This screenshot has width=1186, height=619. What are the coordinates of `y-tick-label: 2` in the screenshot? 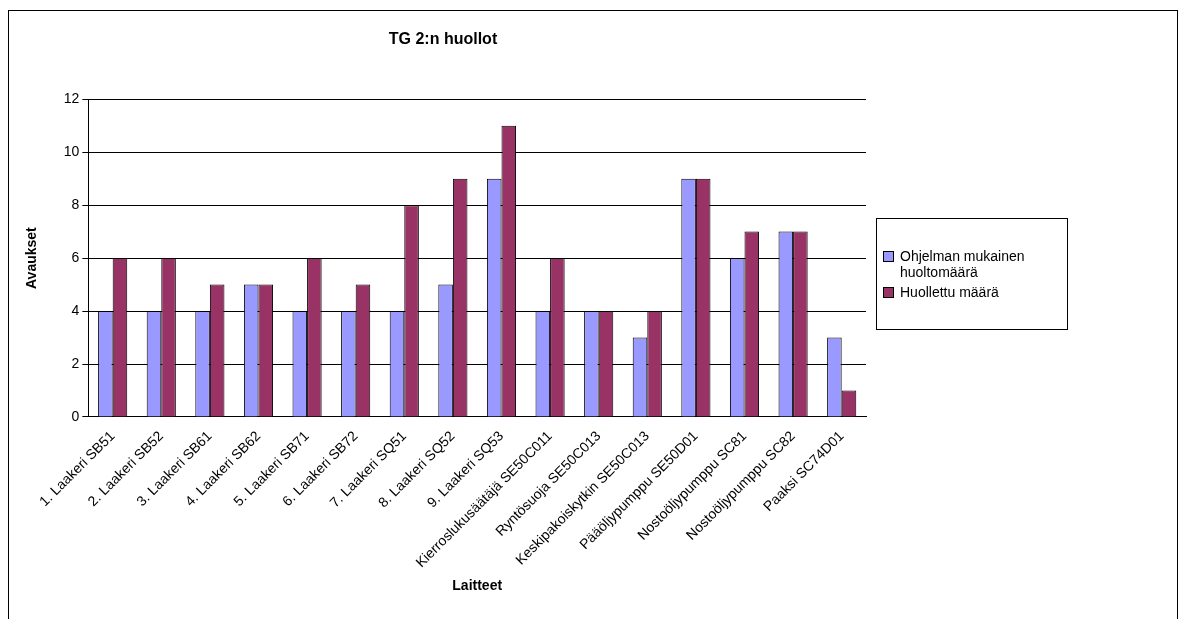 It's located at (75, 362).